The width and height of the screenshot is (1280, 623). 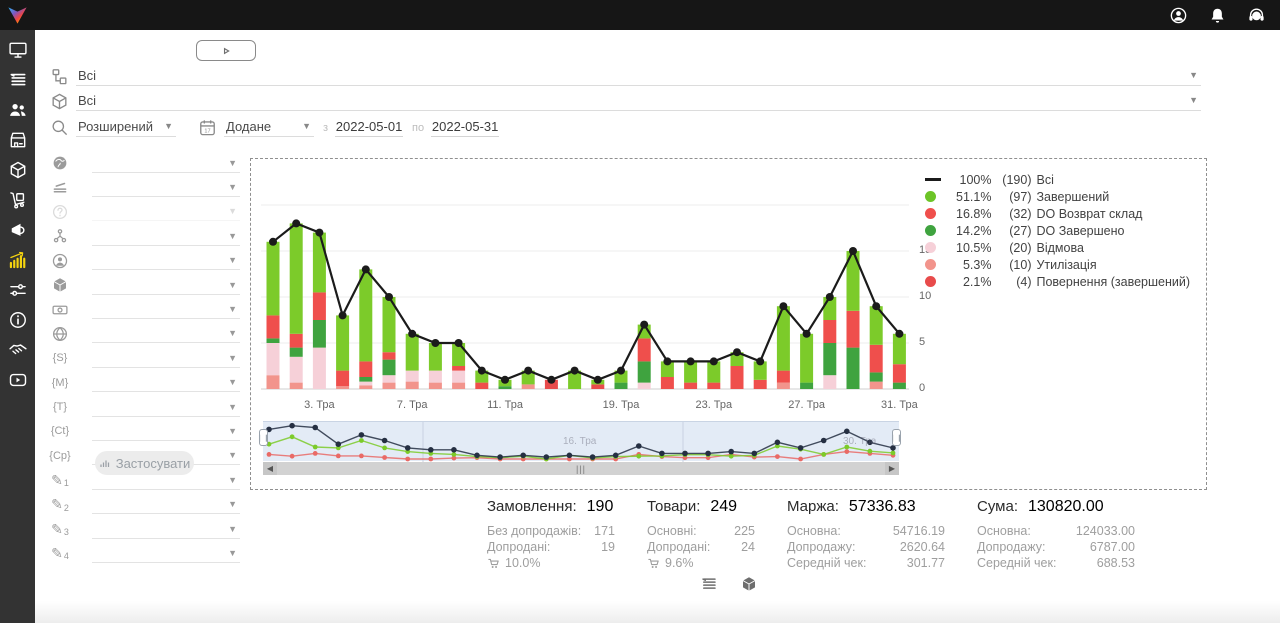 What do you see at coordinates (1057, 281) in the screenshot?
I see `legend-item: 2.1% (4) Повернення (завершений)` at bounding box center [1057, 281].